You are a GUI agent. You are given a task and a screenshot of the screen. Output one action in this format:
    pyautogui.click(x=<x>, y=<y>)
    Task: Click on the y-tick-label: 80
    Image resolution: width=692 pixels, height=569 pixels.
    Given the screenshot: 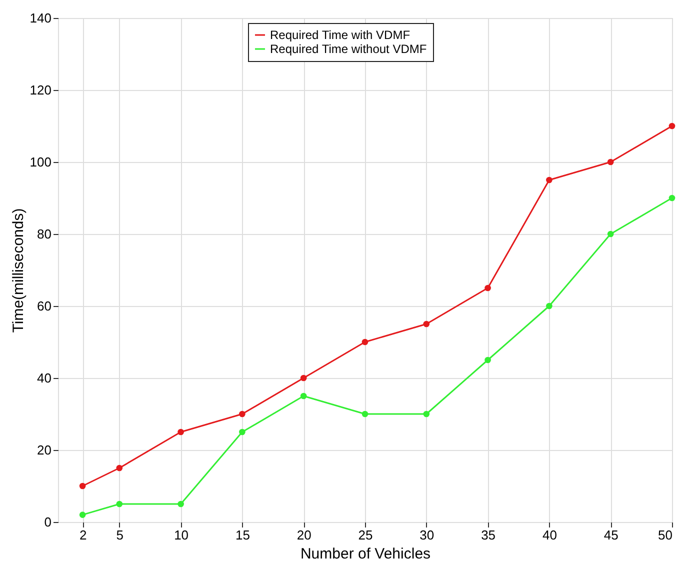 What is the action you would take?
    pyautogui.click(x=44, y=234)
    